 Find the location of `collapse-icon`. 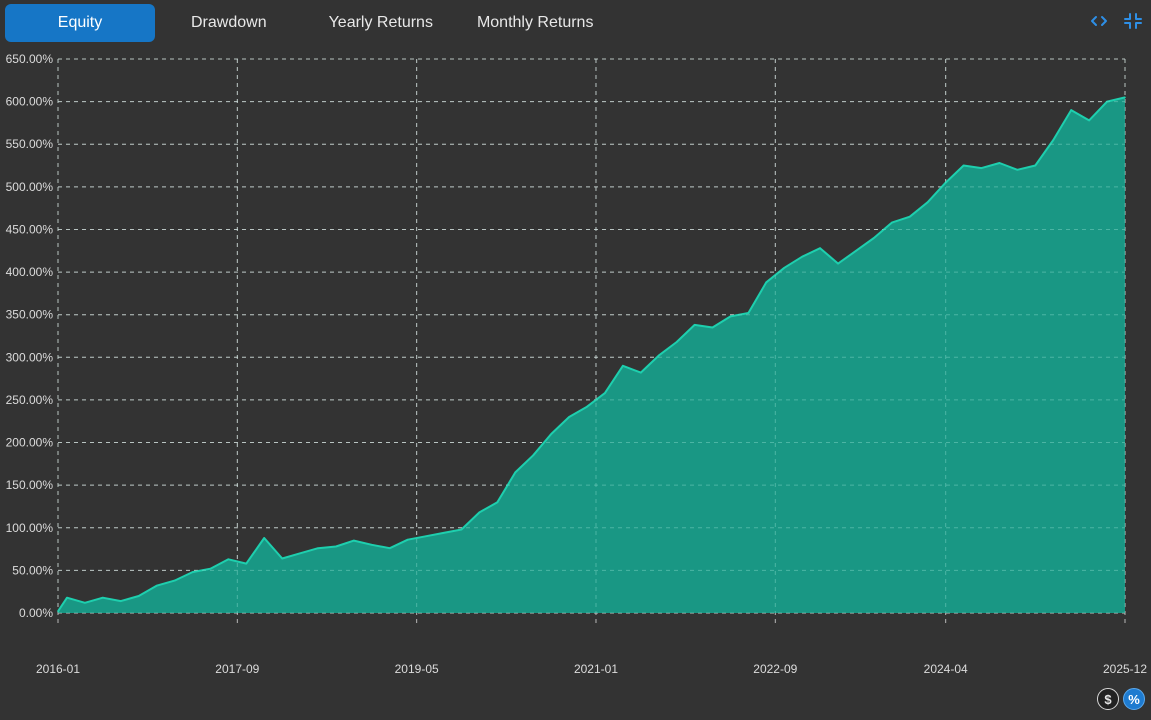

collapse-icon is located at coordinates (1133, 21).